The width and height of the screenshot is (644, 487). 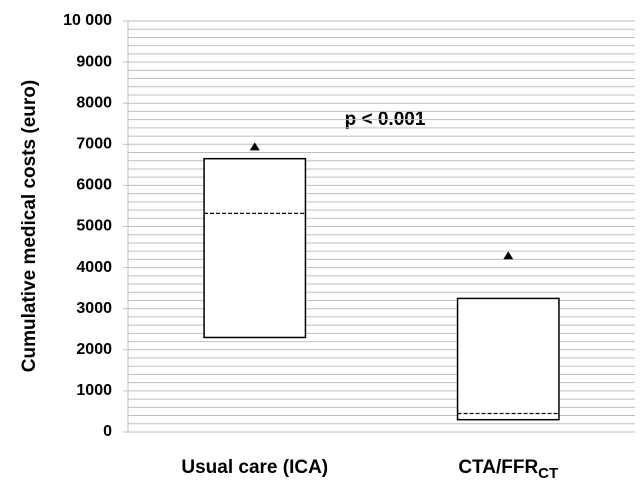 What do you see at coordinates (94, 61) in the screenshot?
I see `y-tick-label: 9000` at bounding box center [94, 61].